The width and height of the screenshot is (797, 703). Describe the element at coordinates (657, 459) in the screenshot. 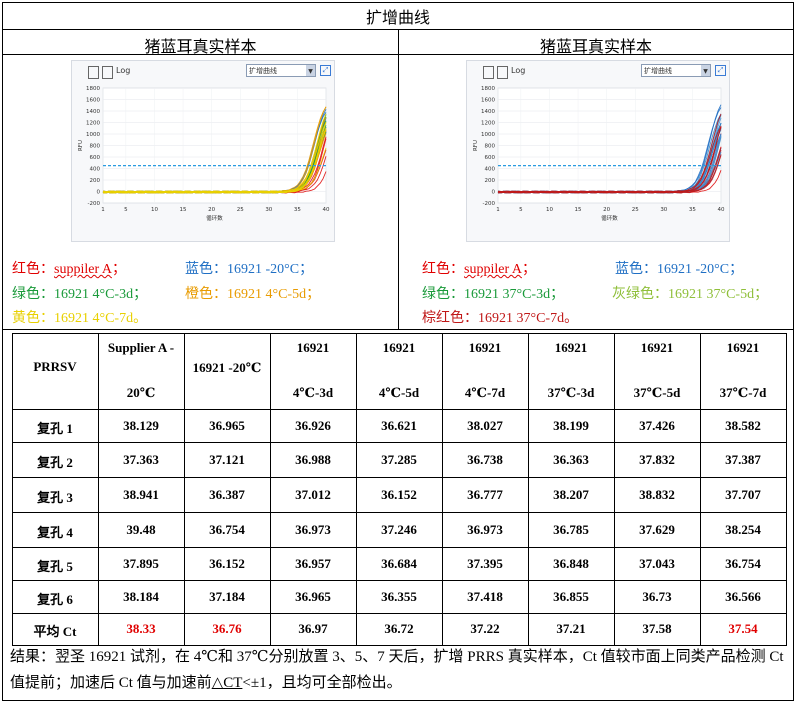

I see `ct-value-cell: 37.832` at that location.